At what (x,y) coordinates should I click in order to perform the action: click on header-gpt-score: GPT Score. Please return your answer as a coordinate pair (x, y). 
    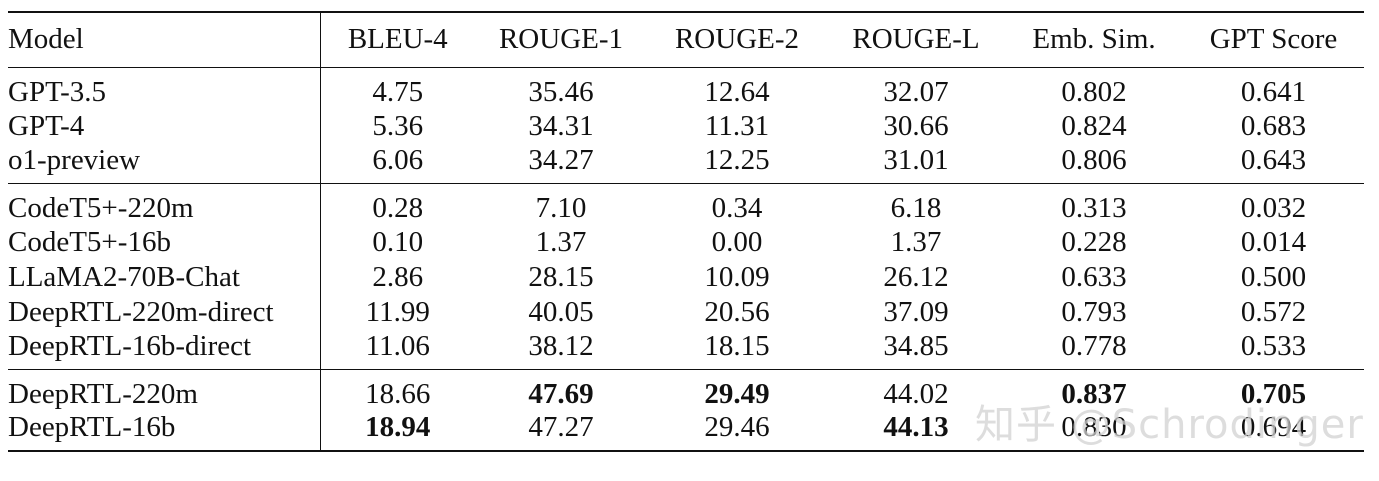
    Looking at the image, I should click on (1273, 39).